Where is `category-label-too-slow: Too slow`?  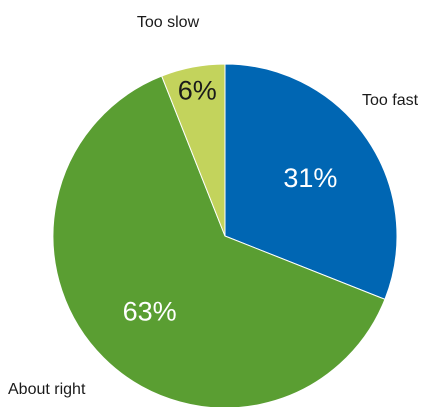 category-label-too-slow: Too slow is located at coordinates (168, 22).